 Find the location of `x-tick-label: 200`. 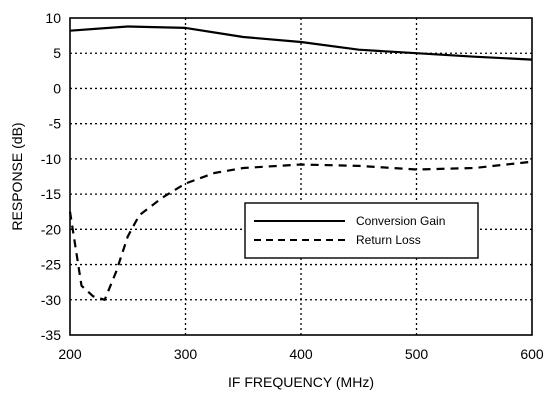

x-tick-label: 200 is located at coordinates (70, 354).